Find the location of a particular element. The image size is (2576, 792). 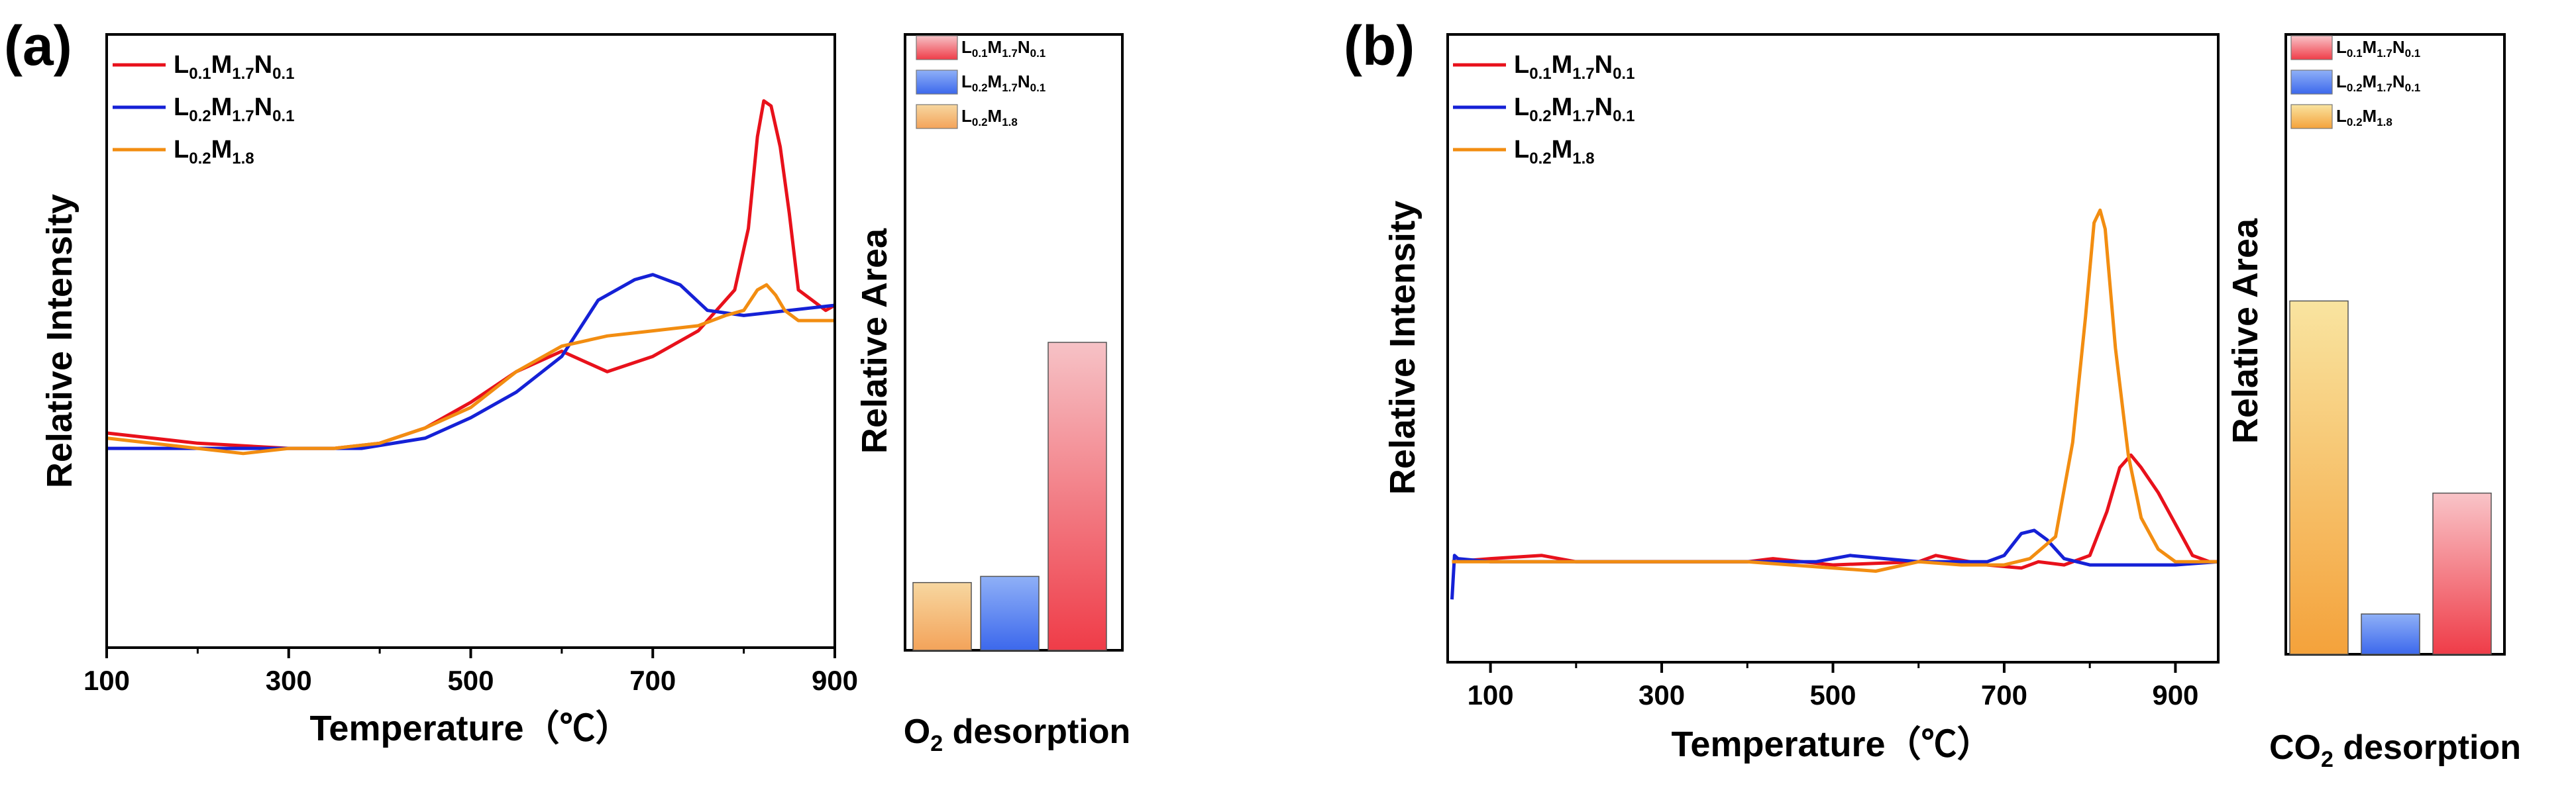

bar-caption: CO2 desorption is located at coordinates (2395, 750).